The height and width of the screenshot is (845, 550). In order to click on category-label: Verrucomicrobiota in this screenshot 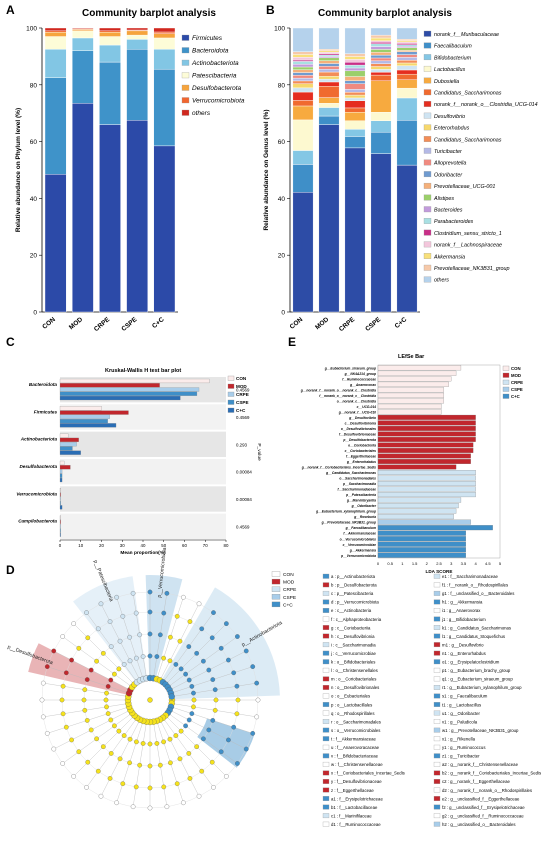, I will do `click(36, 493)`.